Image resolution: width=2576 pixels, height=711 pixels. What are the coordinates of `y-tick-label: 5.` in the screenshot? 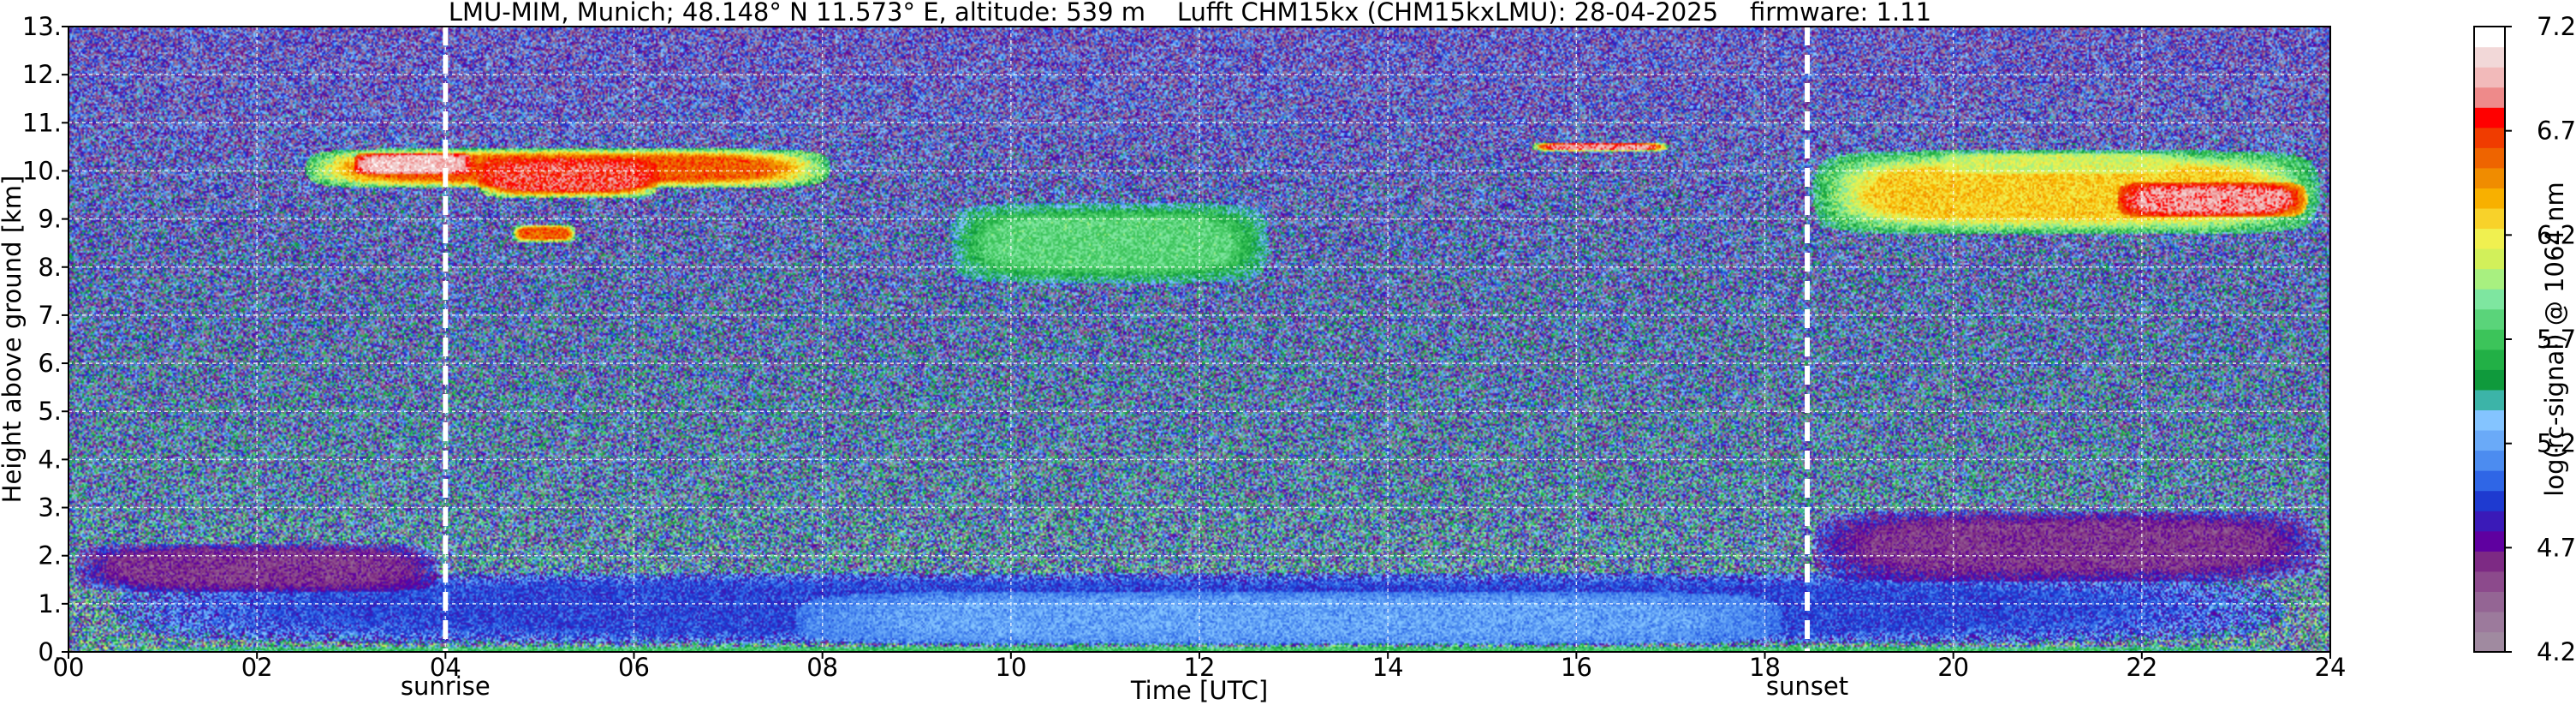 It's located at (50, 412).